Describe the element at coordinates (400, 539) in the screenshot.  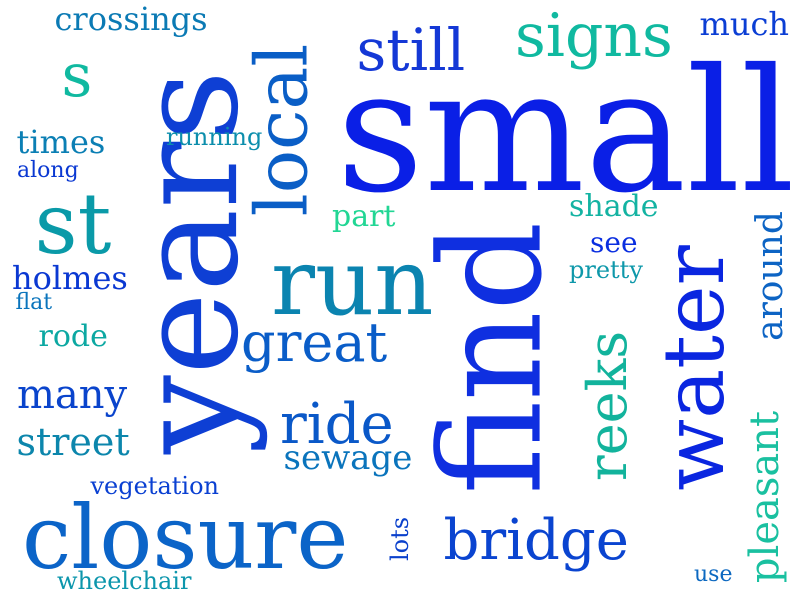
I see `word-lots: lots` at that location.